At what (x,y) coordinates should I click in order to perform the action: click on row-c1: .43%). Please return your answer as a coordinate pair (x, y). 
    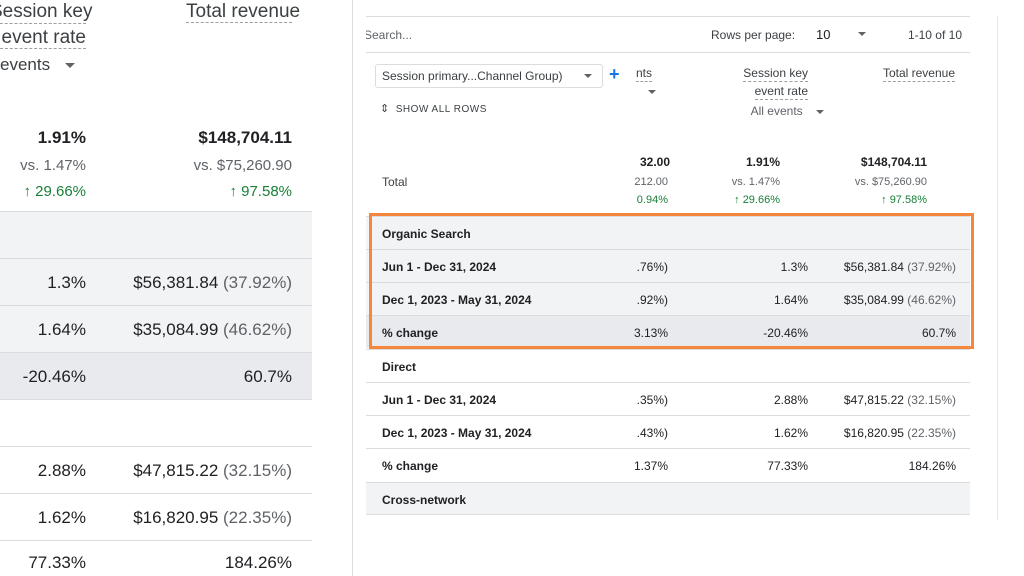
    Looking at the image, I should click on (652, 433).